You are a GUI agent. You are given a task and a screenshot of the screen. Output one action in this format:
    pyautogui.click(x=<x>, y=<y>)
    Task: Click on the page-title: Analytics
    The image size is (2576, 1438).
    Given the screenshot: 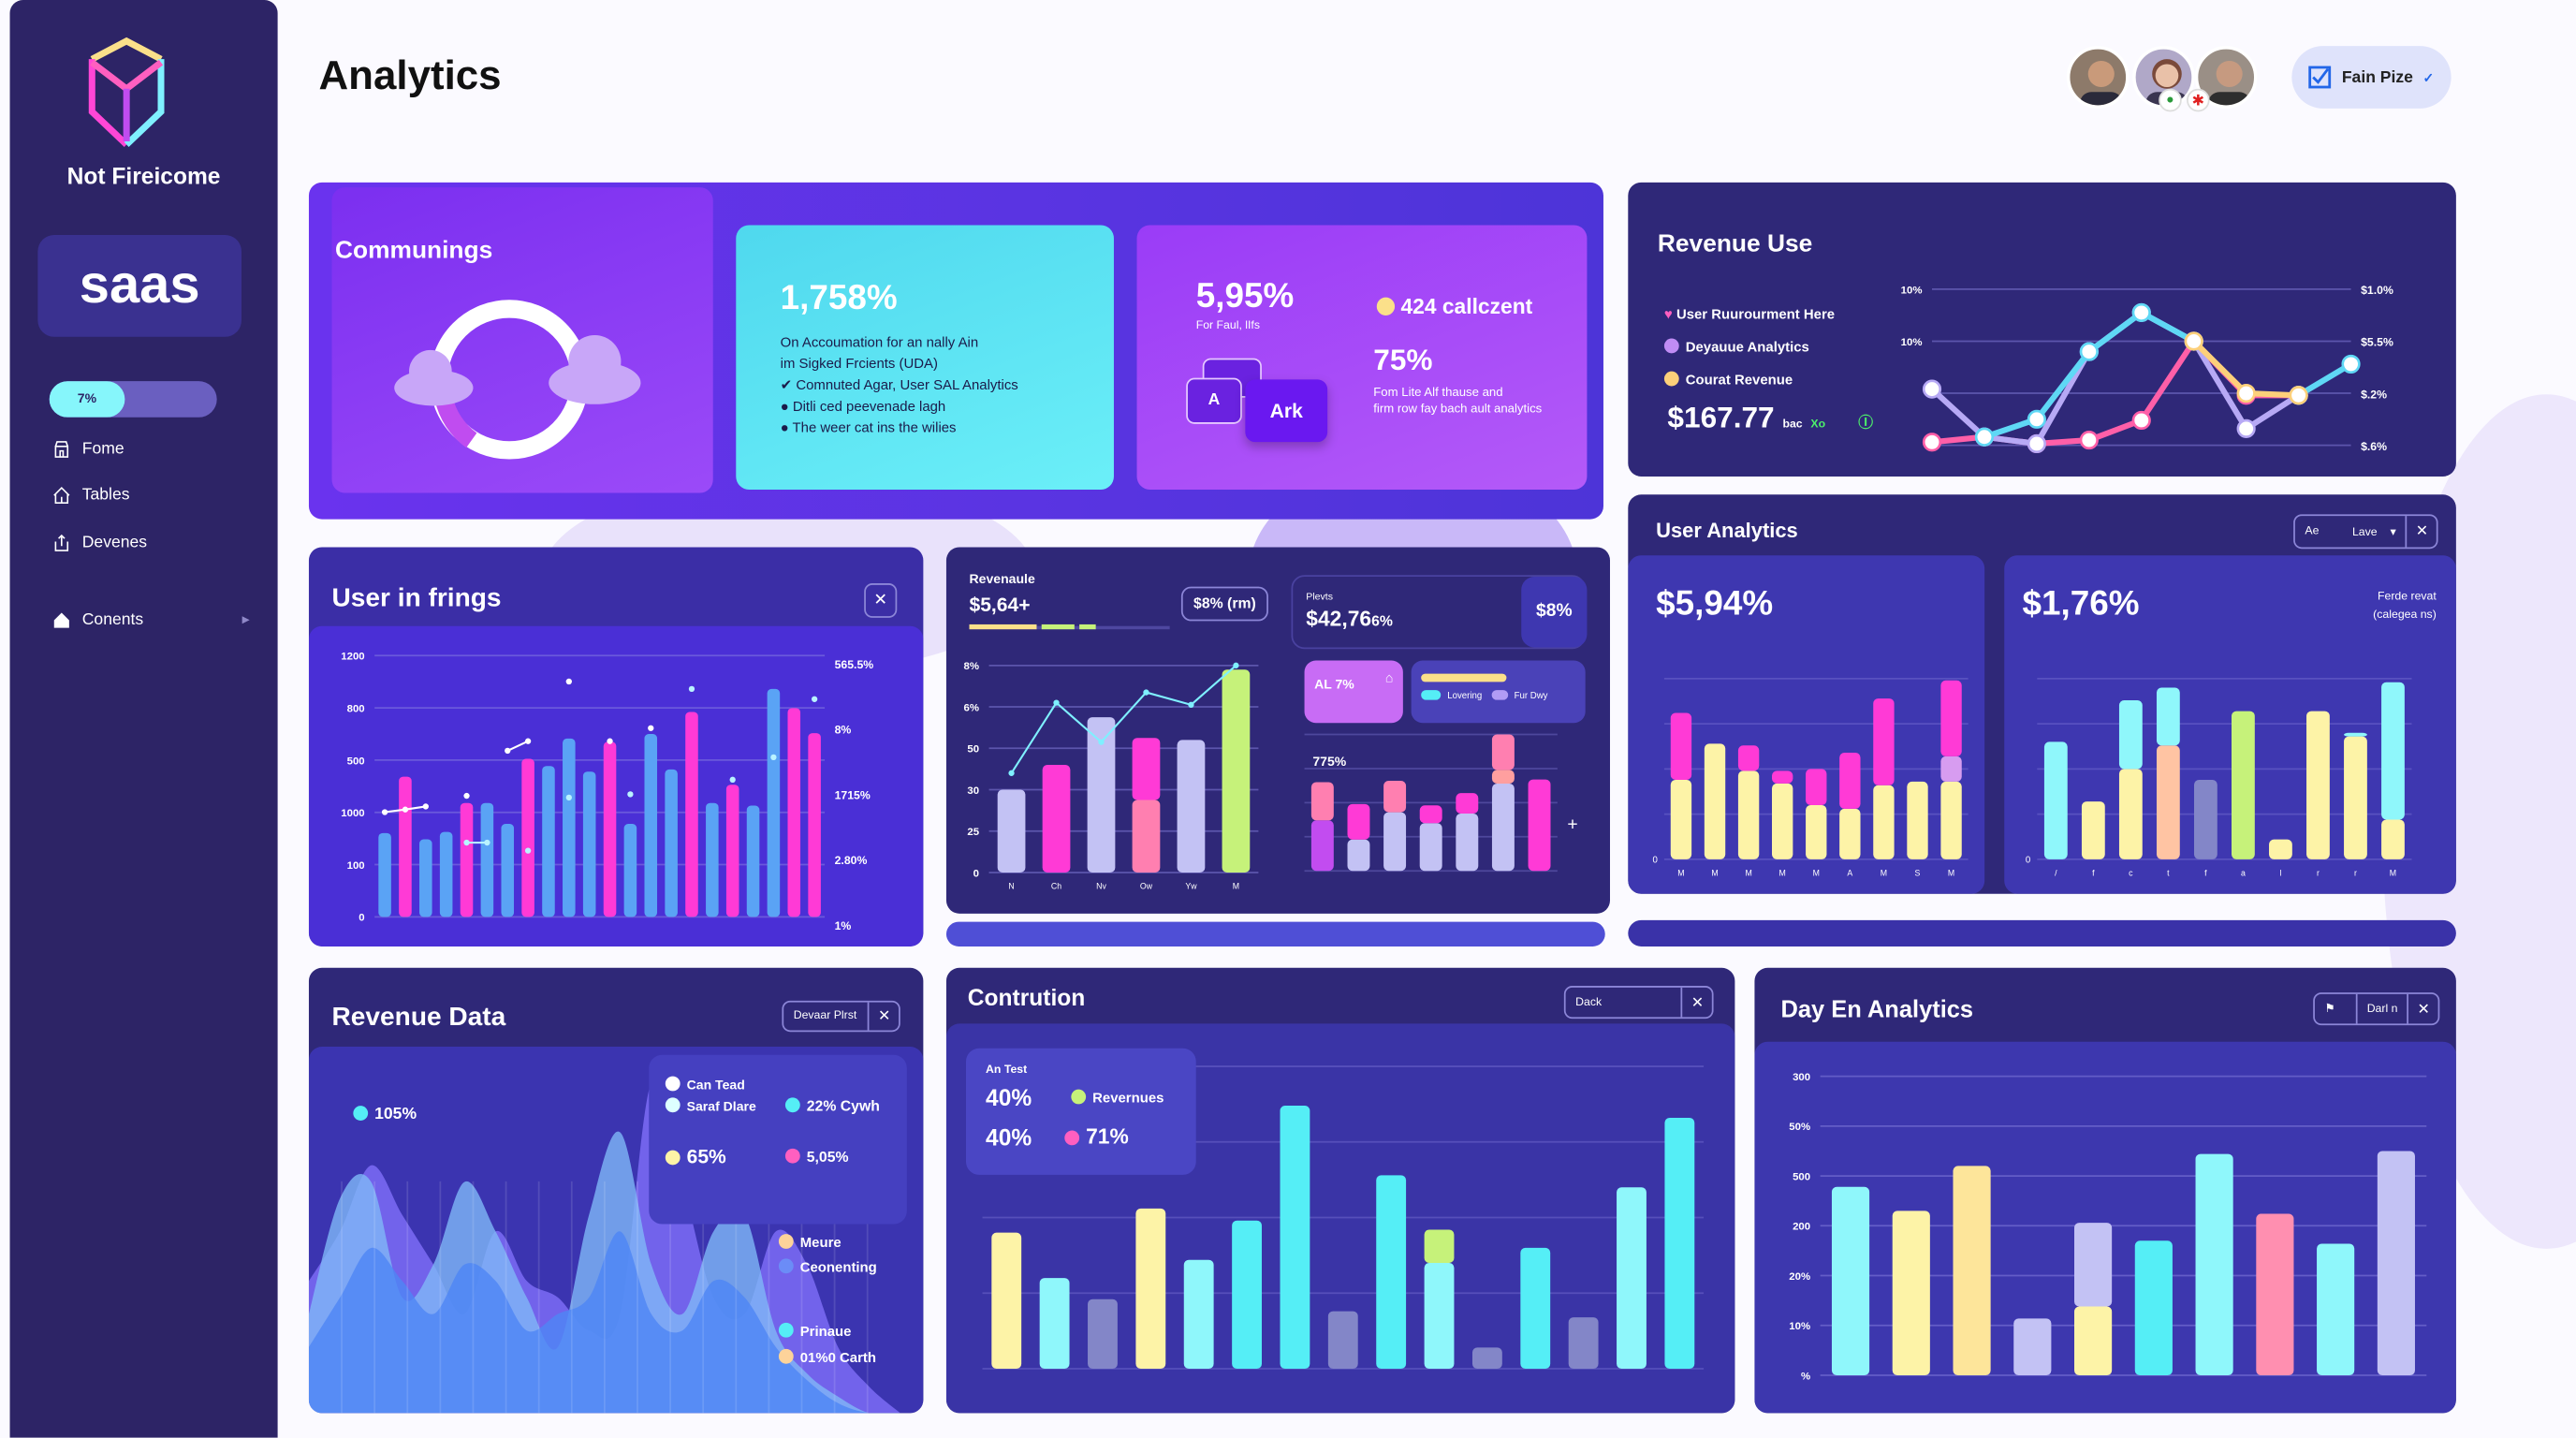 What is the action you would take?
    pyautogui.click(x=410, y=75)
    